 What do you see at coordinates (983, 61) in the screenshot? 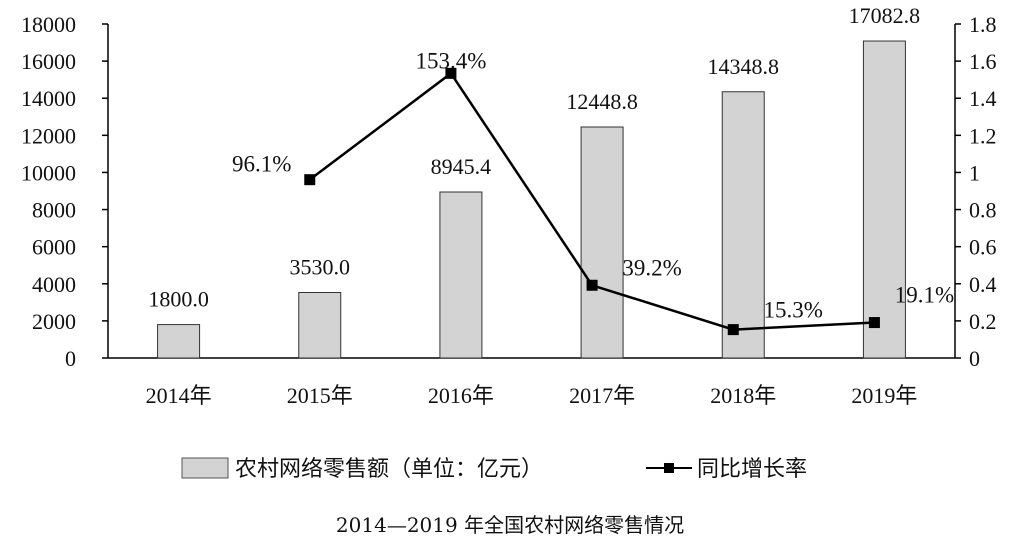
I see `right-tick-label: 1.6` at bounding box center [983, 61].